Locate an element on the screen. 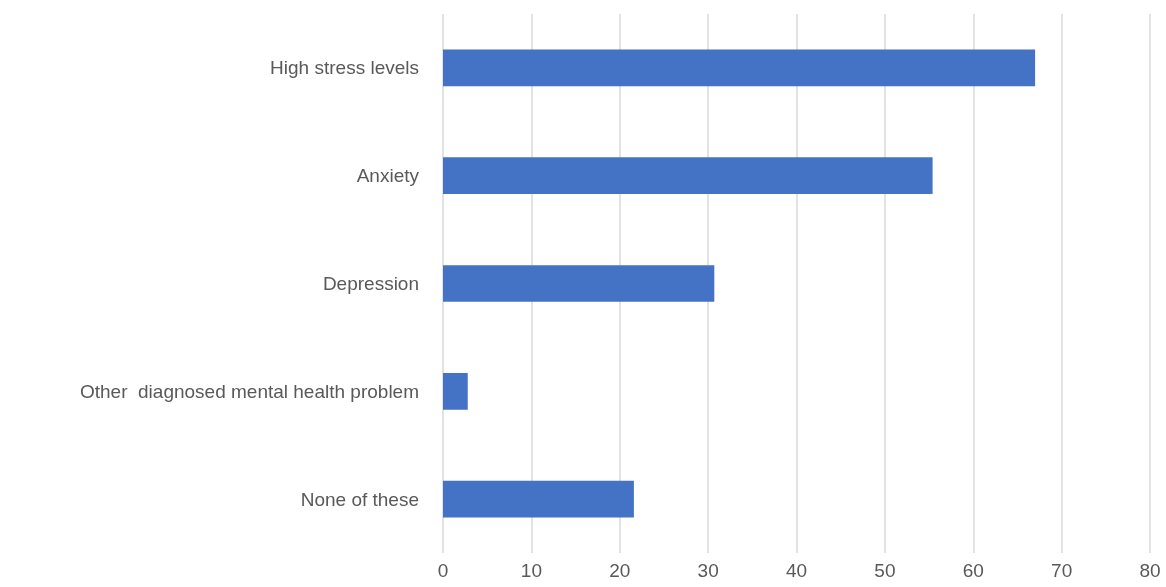 Image resolution: width=1166 pixels, height=587 pixels. y-tick-label: None of these is located at coordinates (359, 499).